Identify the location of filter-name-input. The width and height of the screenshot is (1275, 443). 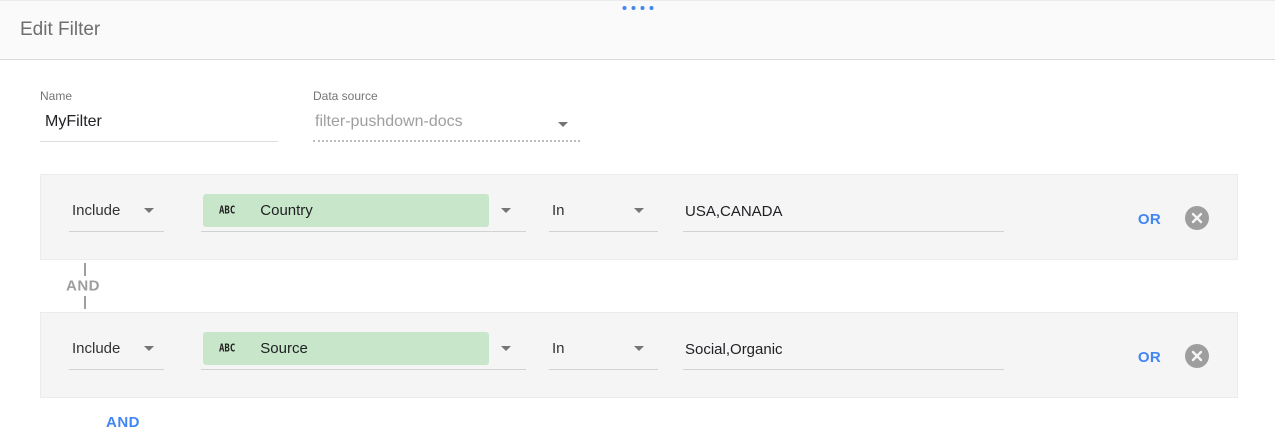
(159, 127).